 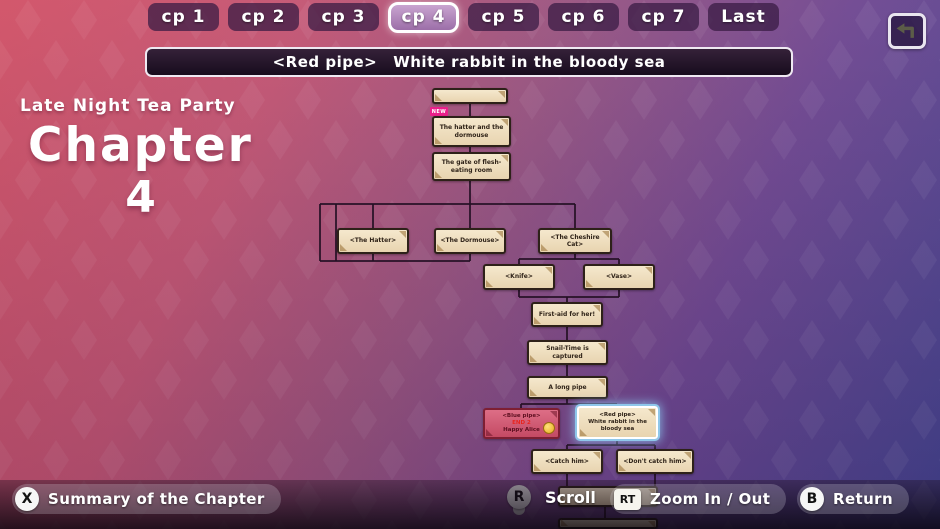 What do you see at coordinates (549, 428) in the screenshot?
I see `cleared-medal-icon` at bounding box center [549, 428].